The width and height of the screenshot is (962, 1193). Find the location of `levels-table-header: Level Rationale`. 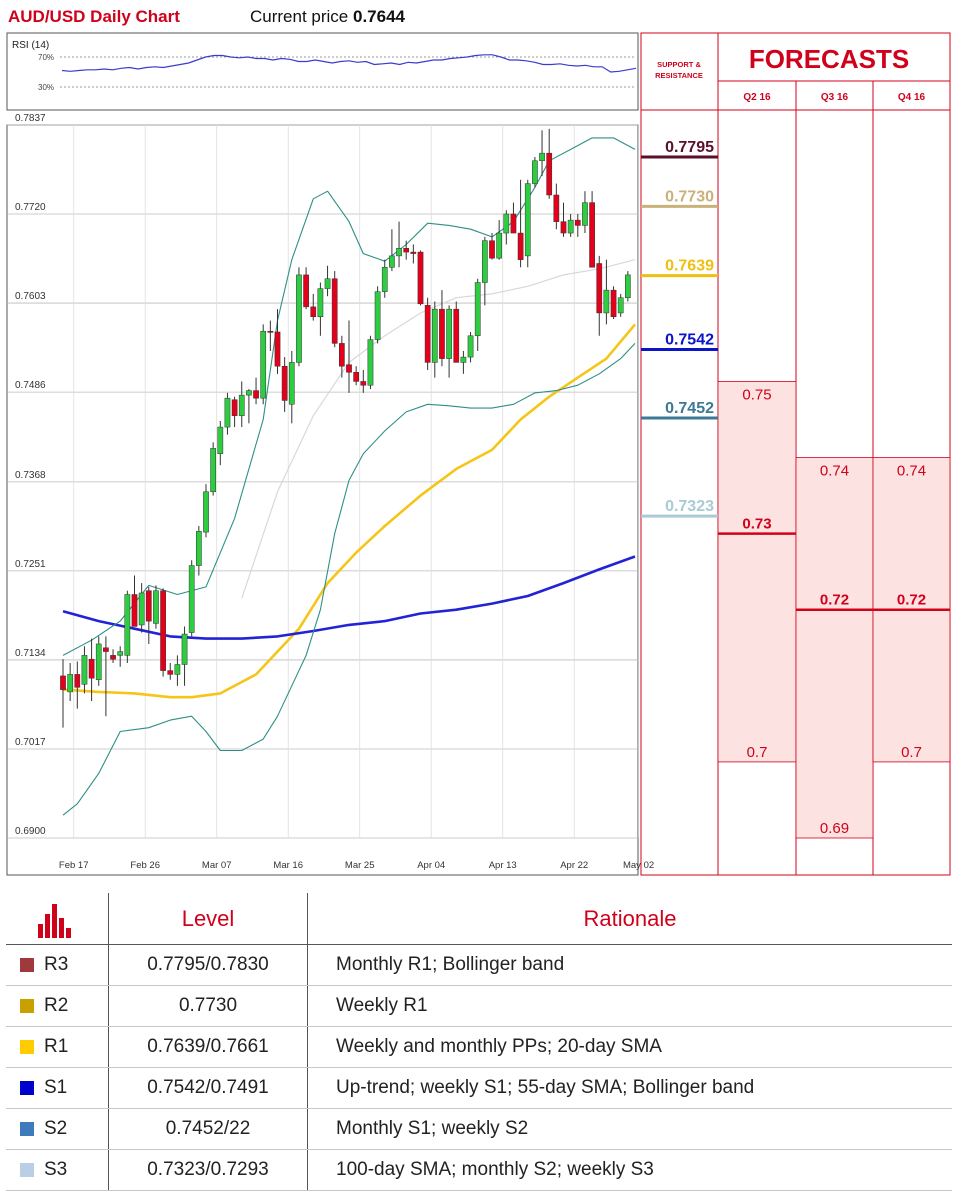

levels-table-header: Level Rationale is located at coordinates (479, 919).